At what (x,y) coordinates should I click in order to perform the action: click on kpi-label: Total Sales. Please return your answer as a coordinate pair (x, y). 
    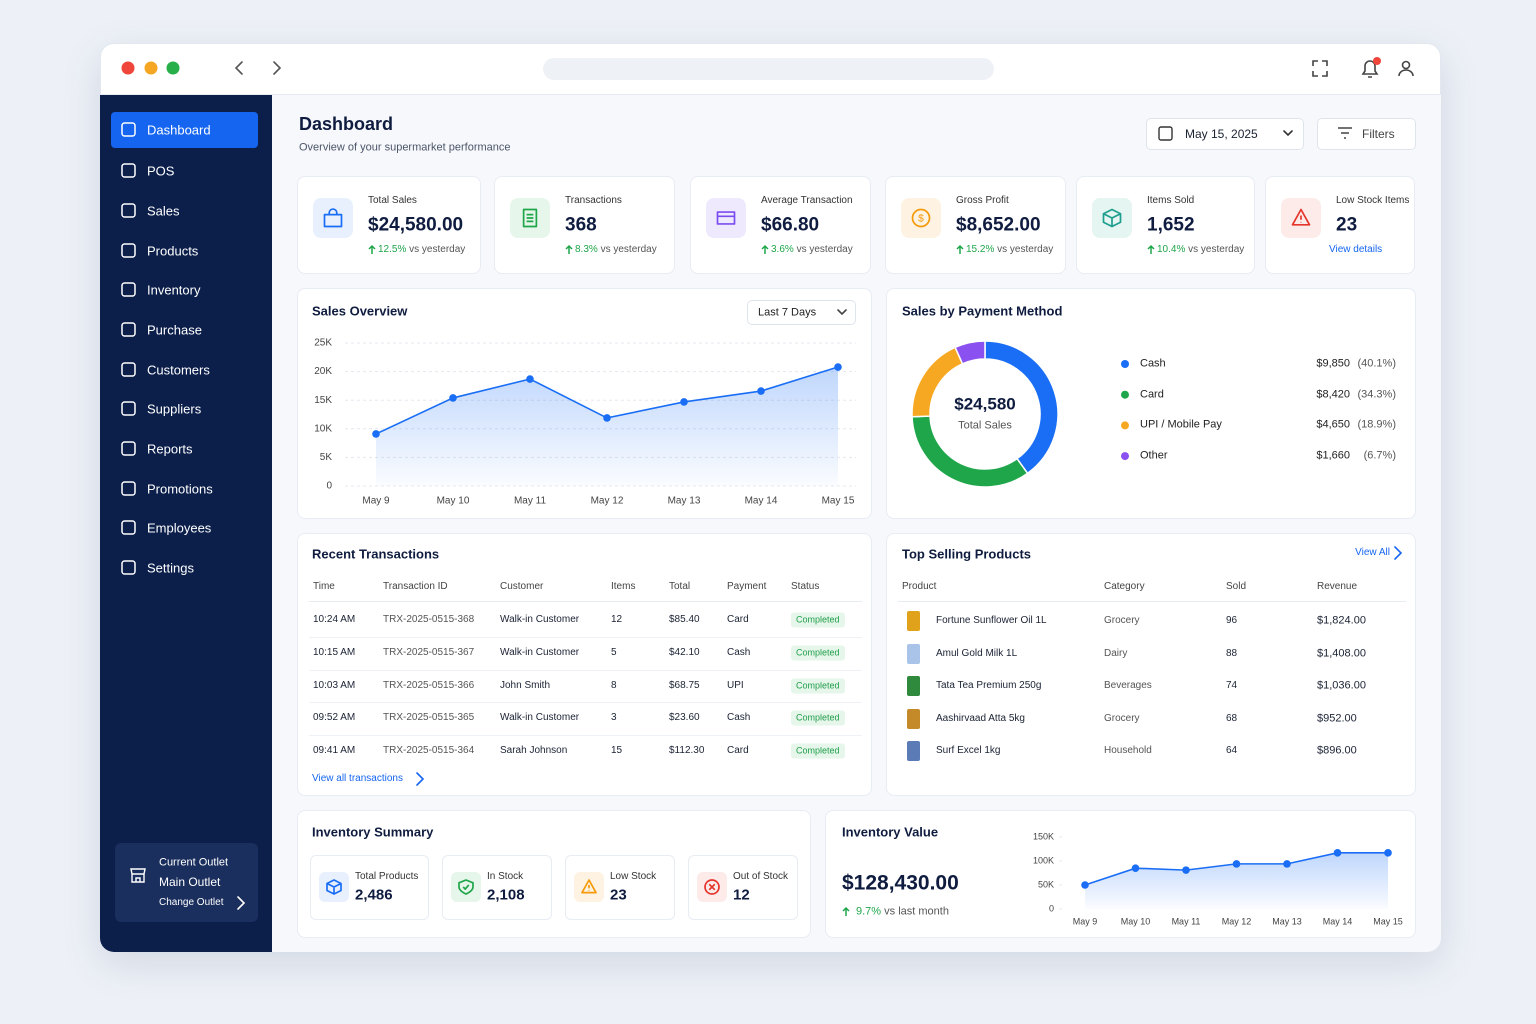
    Looking at the image, I should click on (392, 200).